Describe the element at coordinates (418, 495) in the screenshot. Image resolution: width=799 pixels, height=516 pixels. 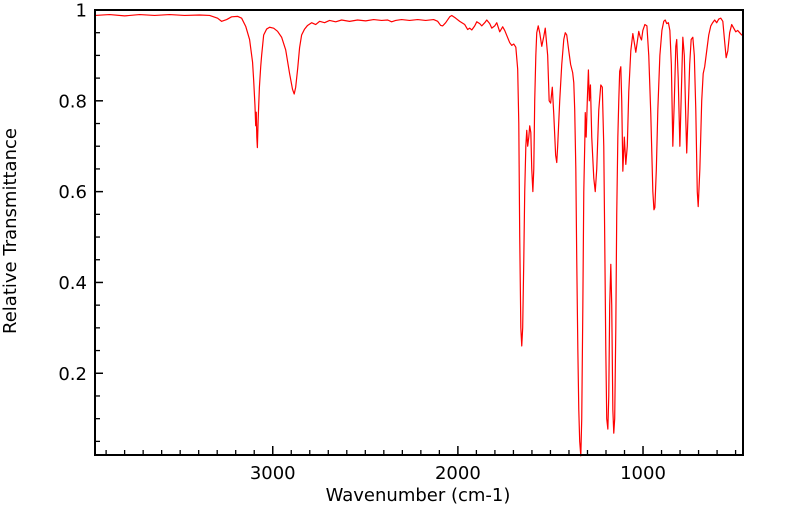
I see `x-axis-title: Wavenumber (cm-1)` at that location.